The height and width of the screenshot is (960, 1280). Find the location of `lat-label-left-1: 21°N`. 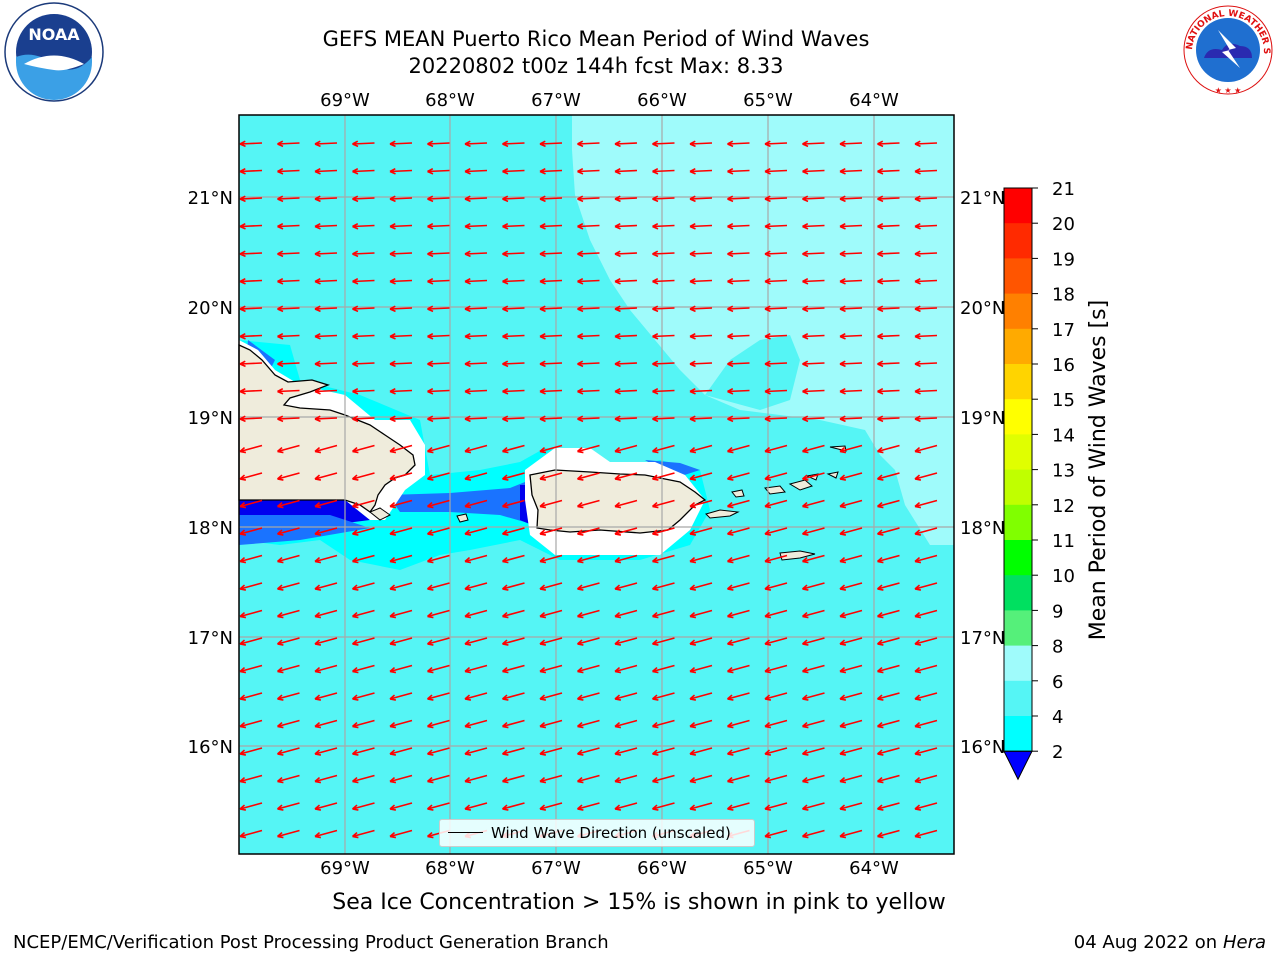

lat-label-left-1: 21°N is located at coordinates (210, 198).